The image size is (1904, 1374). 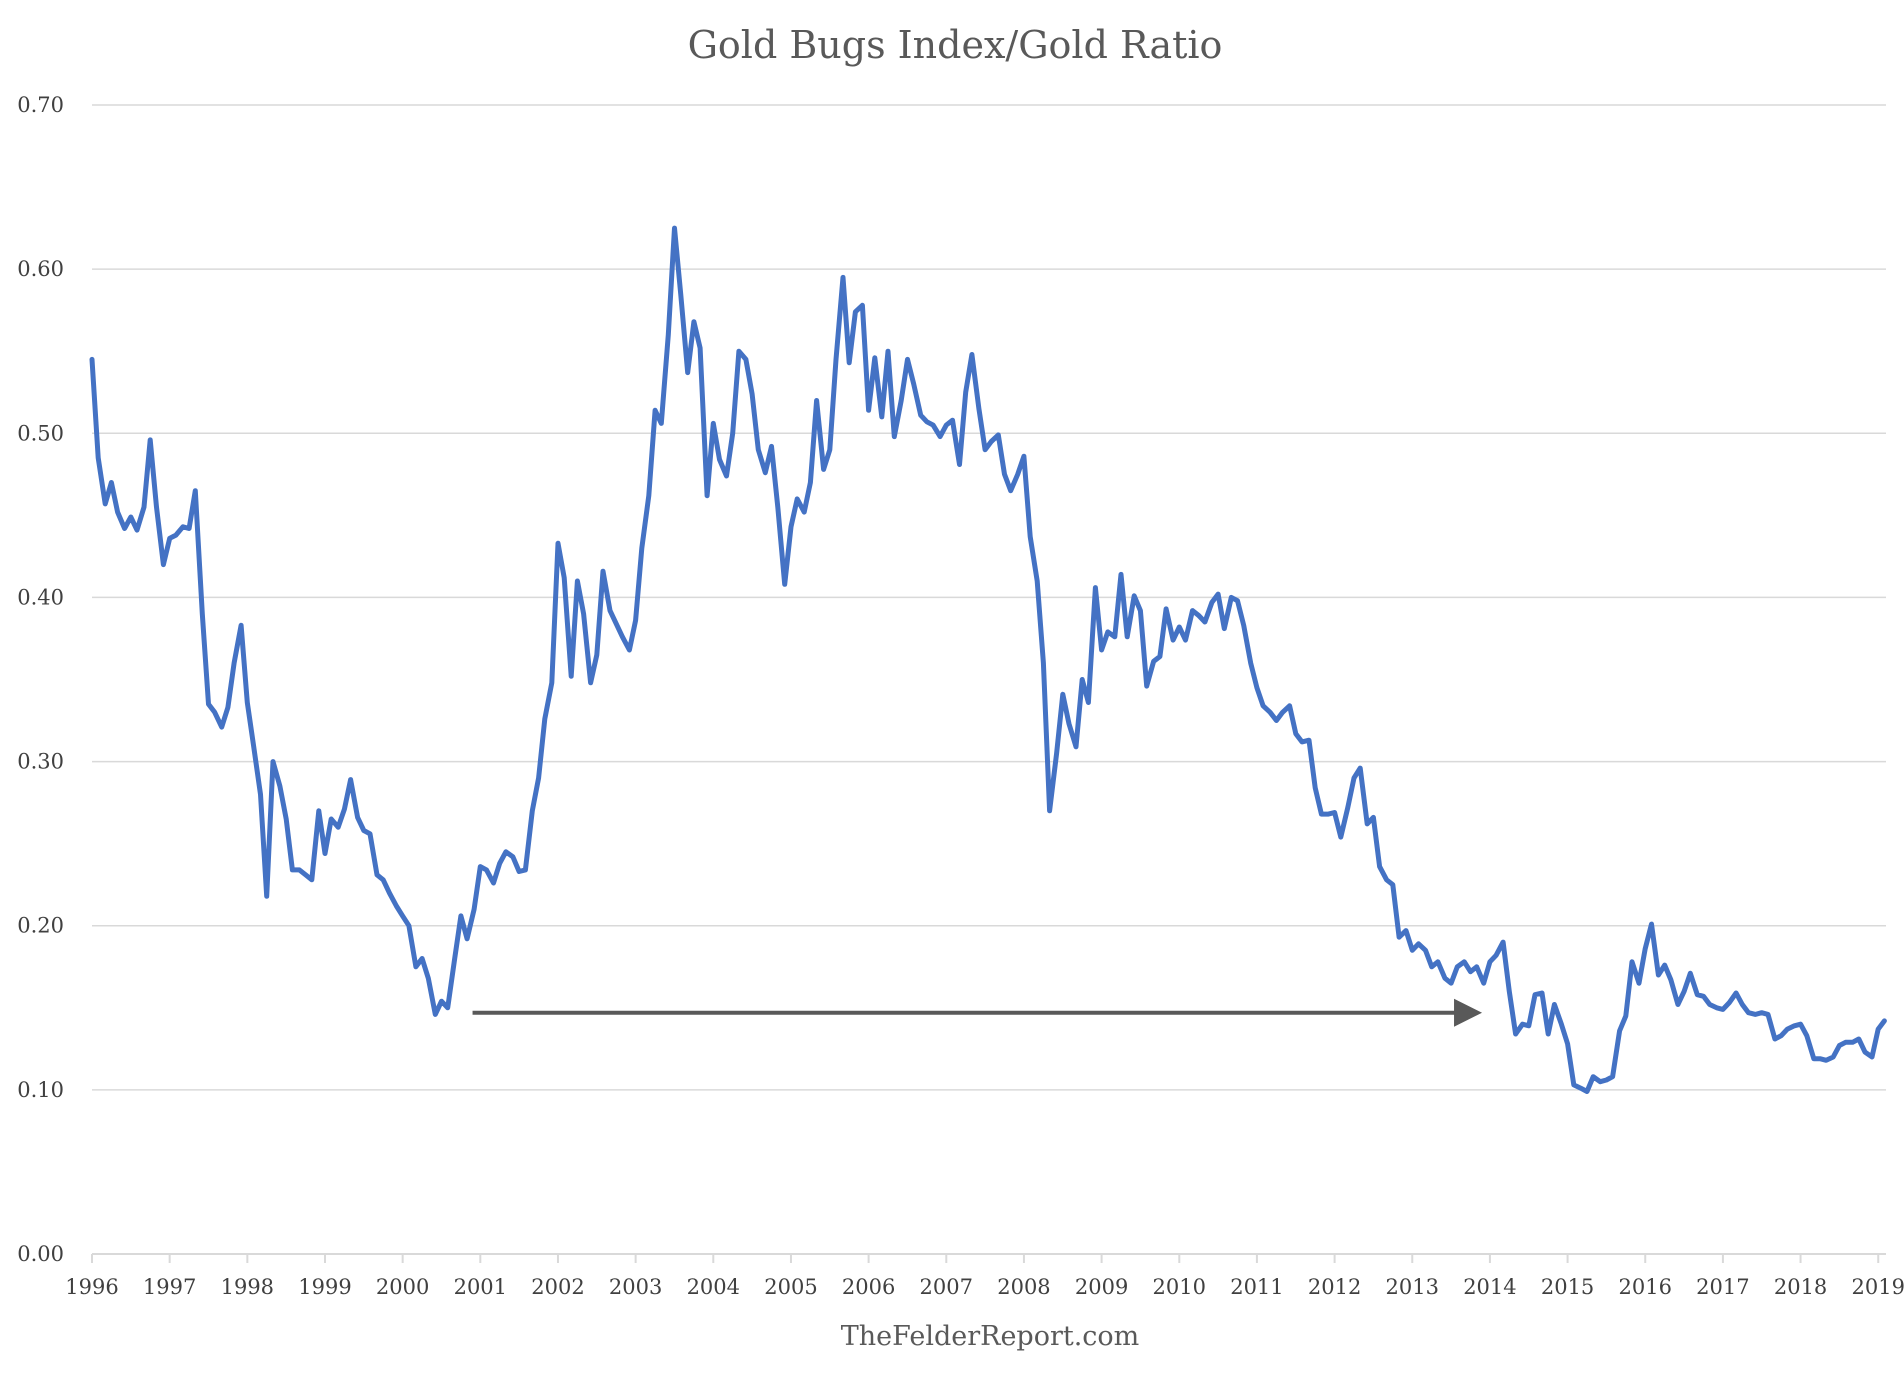 I want to click on y-tick-label: 0.10, so click(x=40, y=1090).